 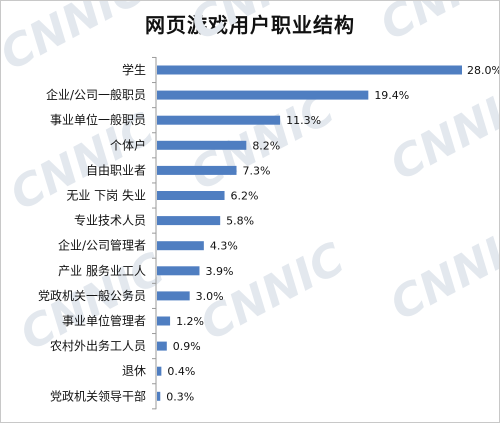 What do you see at coordinates (240, 221) in the screenshot?
I see `value-label-6: 5.8%` at bounding box center [240, 221].